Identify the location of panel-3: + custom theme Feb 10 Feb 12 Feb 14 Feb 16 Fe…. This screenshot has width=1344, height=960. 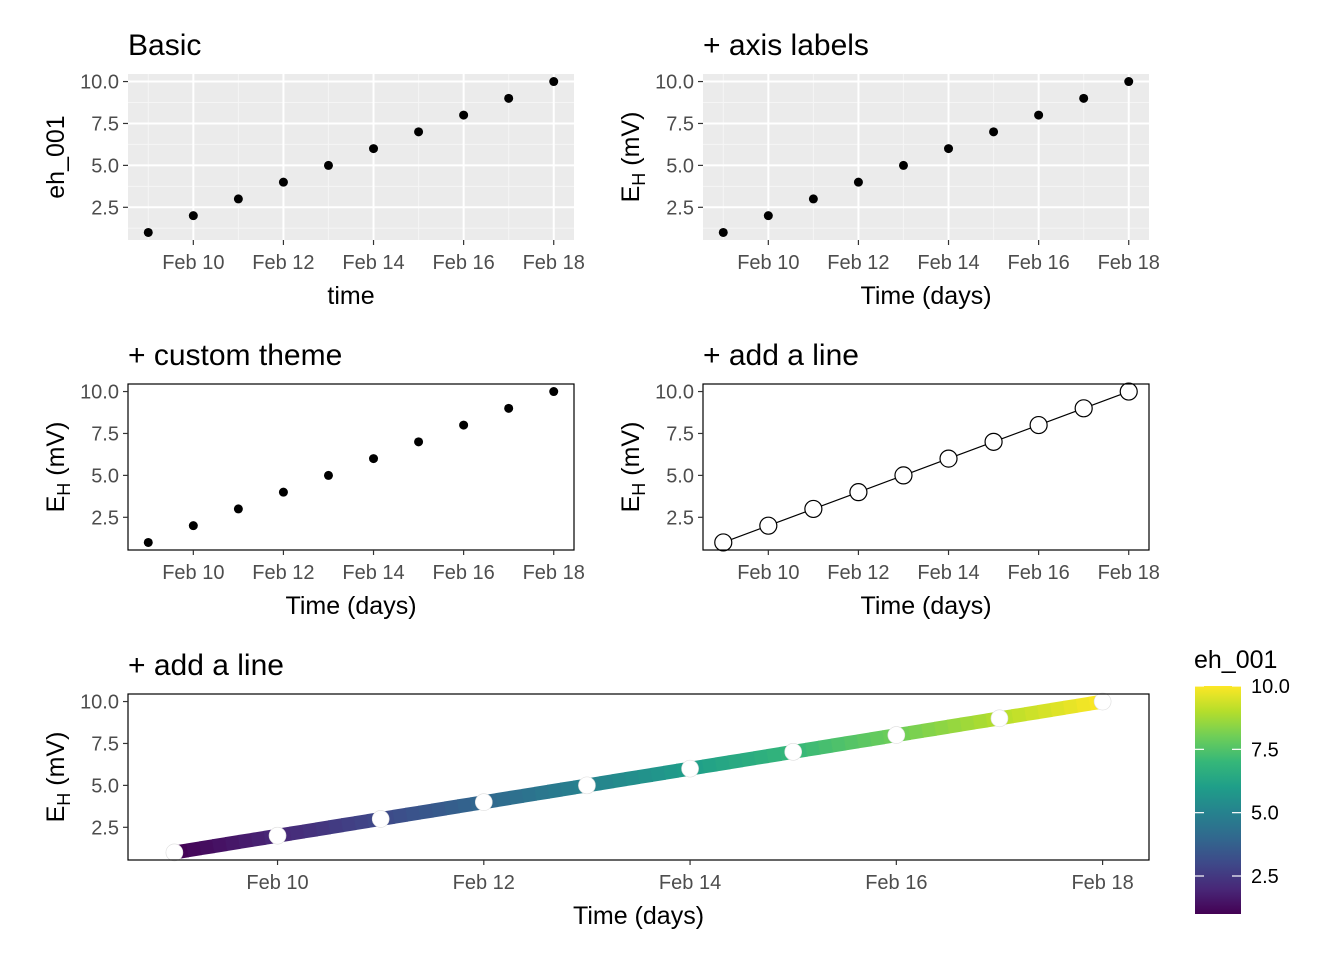
(313, 479).